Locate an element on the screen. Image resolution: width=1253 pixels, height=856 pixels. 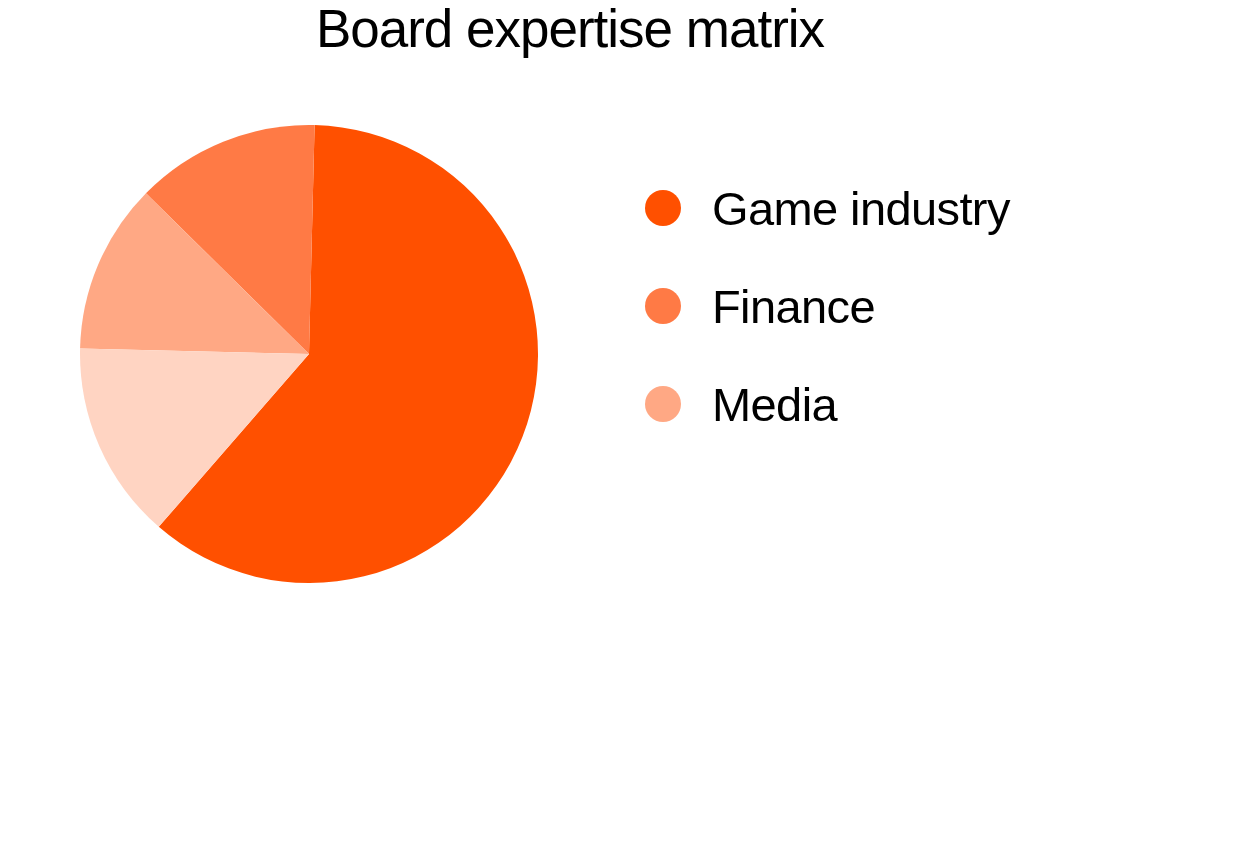
legend-label: Game industry is located at coordinates (861, 208).